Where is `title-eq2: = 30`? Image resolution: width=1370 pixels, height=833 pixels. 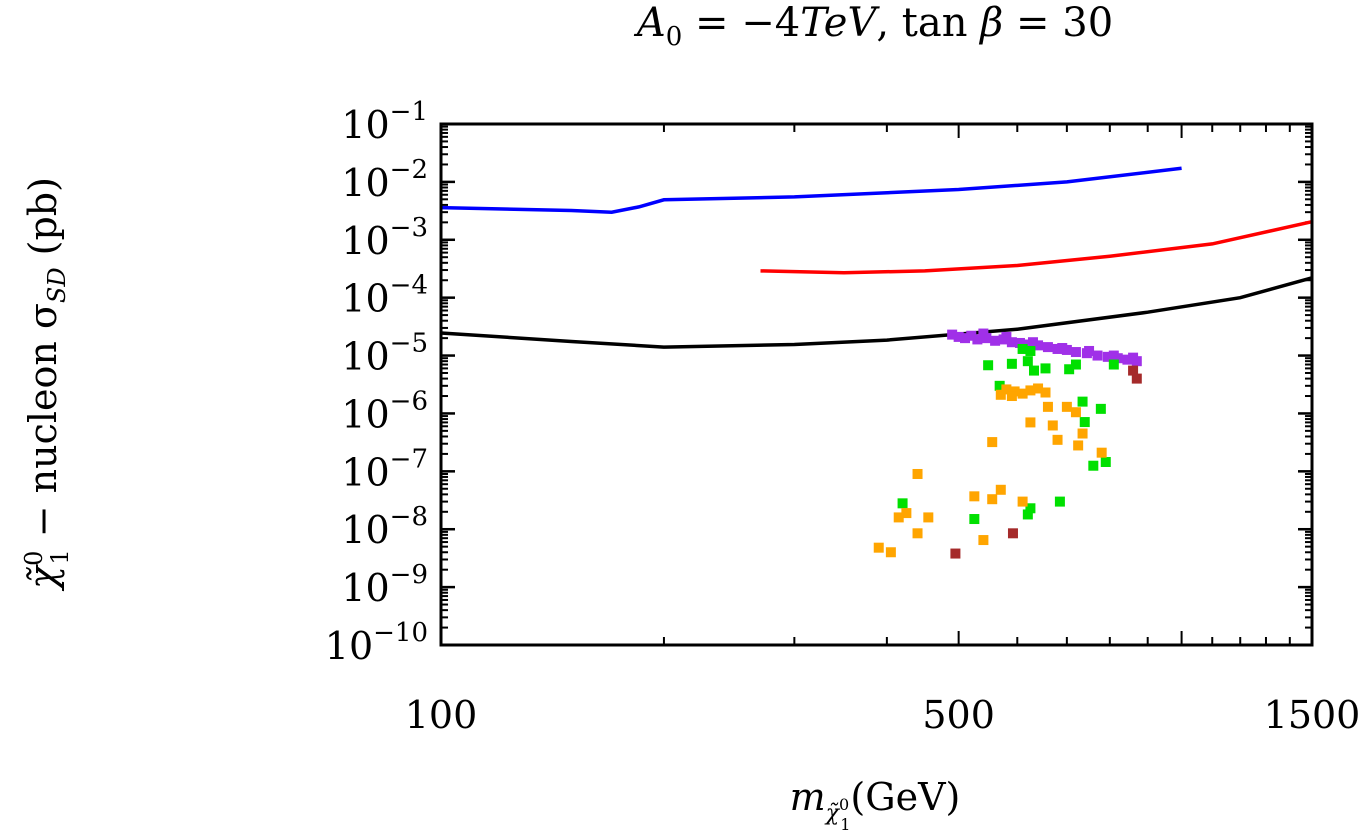 title-eq2: = 30 is located at coordinates (1058, 23).